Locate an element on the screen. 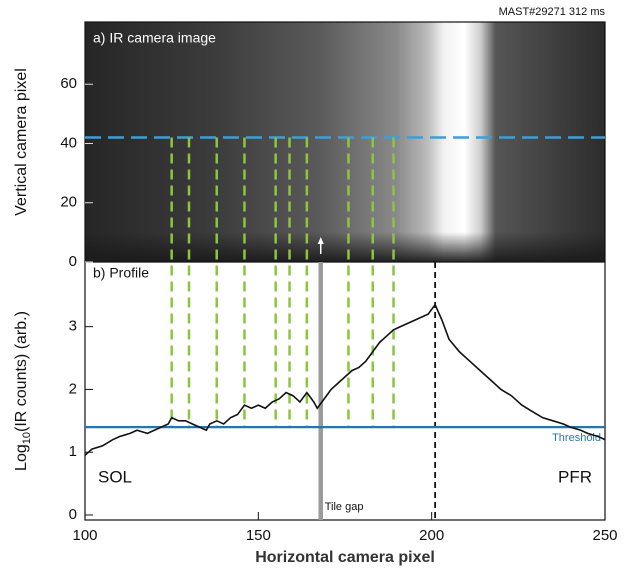  y-tick-label: 3 is located at coordinates (73, 326).